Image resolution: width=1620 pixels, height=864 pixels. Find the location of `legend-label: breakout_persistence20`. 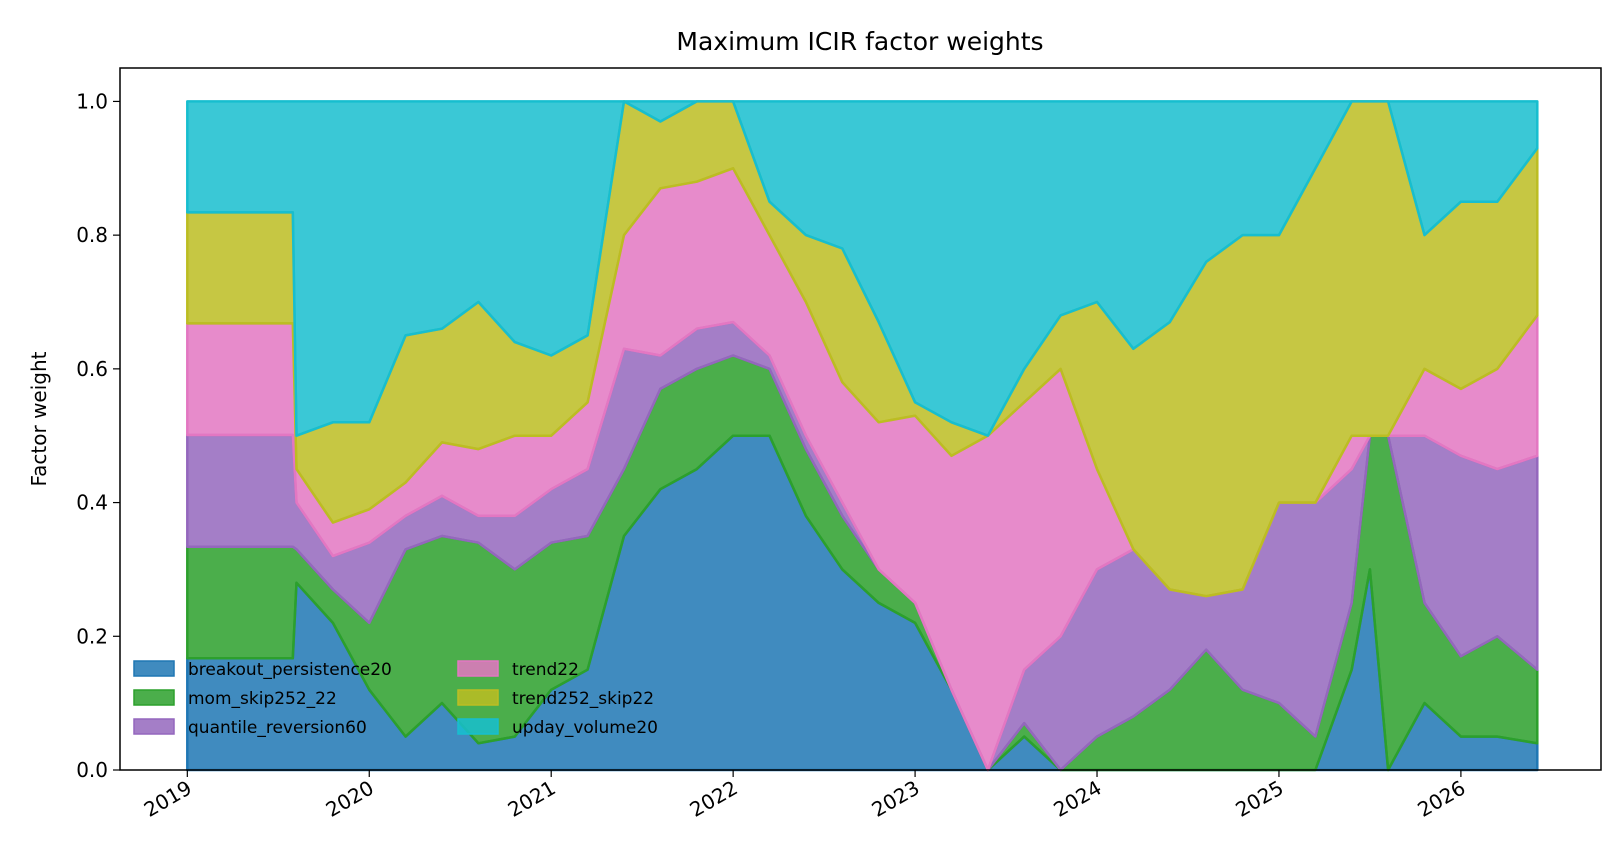

legend-label: breakout_persistence20 is located at coordinates (290, 670).